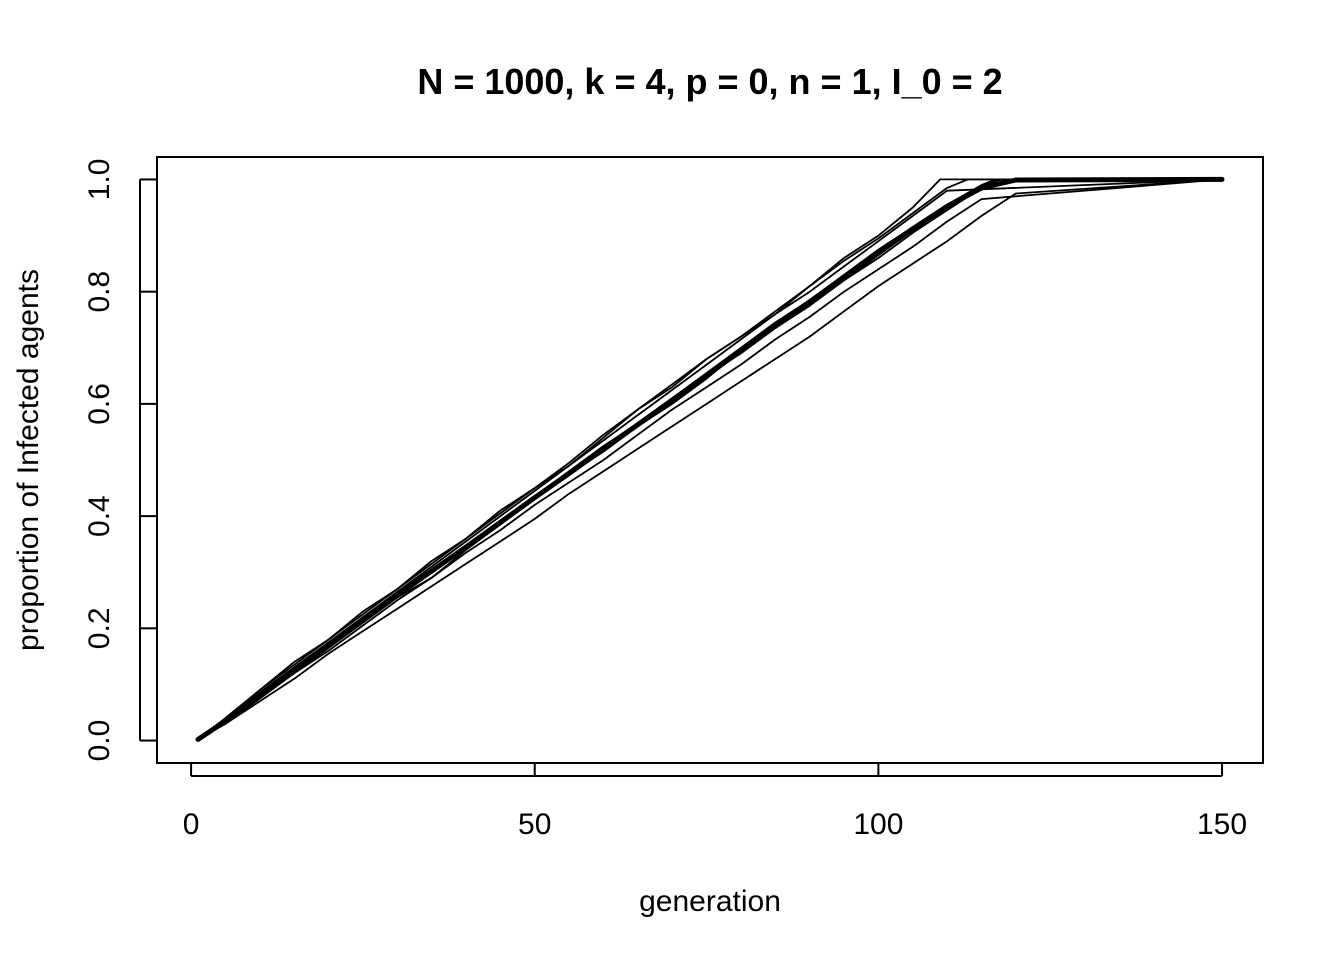 The height and width of the screenshot is (960, 1344). What do you see at coordinates (710, 901) in the screenshot?
I see `x-axis-label: generation` at bounding box center [710, 901].